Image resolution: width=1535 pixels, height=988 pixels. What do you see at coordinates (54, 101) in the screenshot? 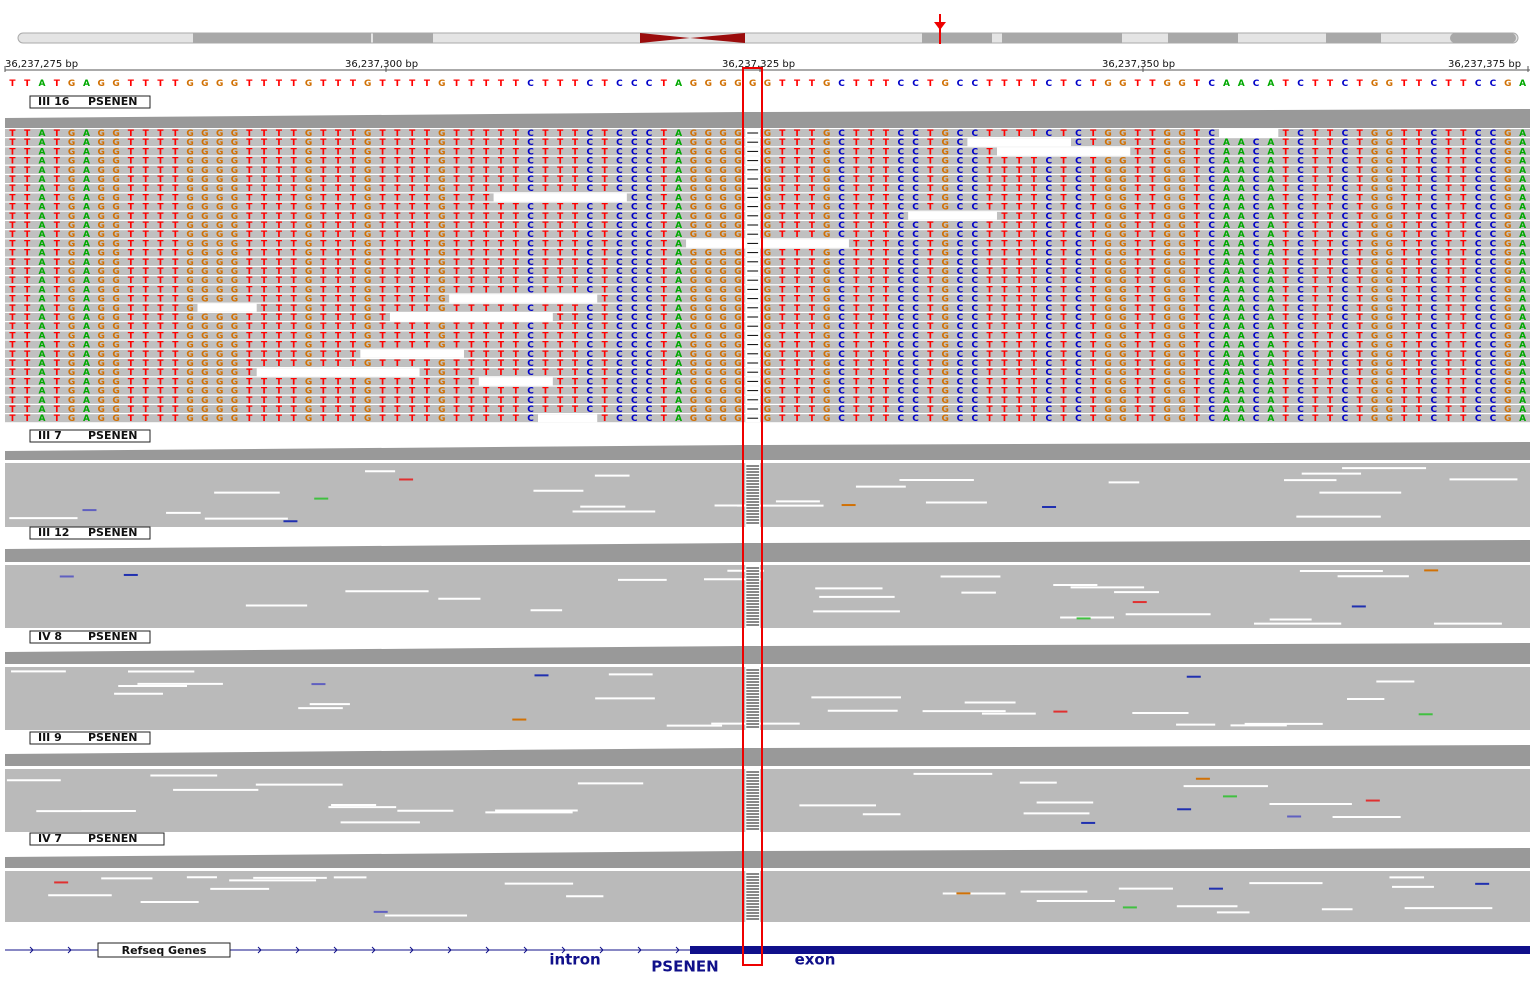
I see `track-sample: III 16` at bounding box center [54, 101].